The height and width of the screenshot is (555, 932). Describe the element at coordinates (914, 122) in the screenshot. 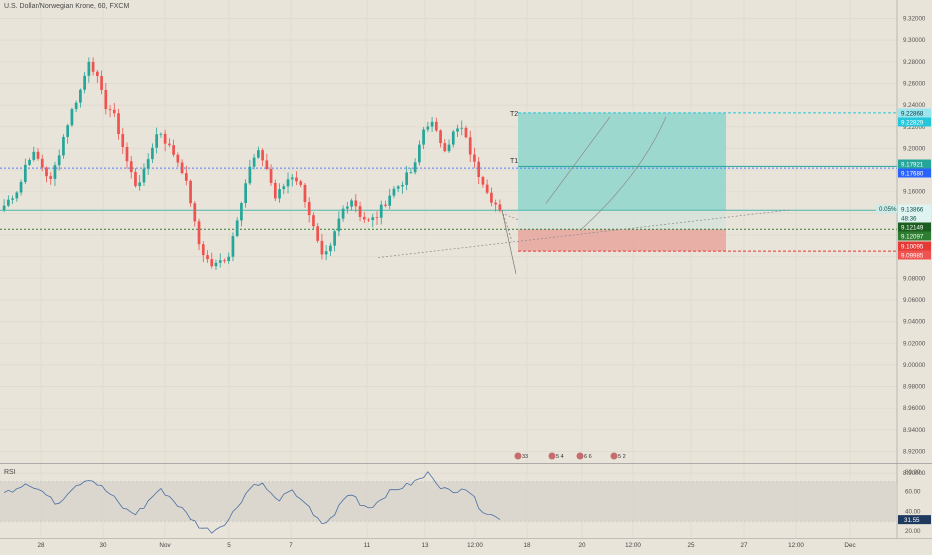

I see `price-tag-t2-b-bg` at that location.